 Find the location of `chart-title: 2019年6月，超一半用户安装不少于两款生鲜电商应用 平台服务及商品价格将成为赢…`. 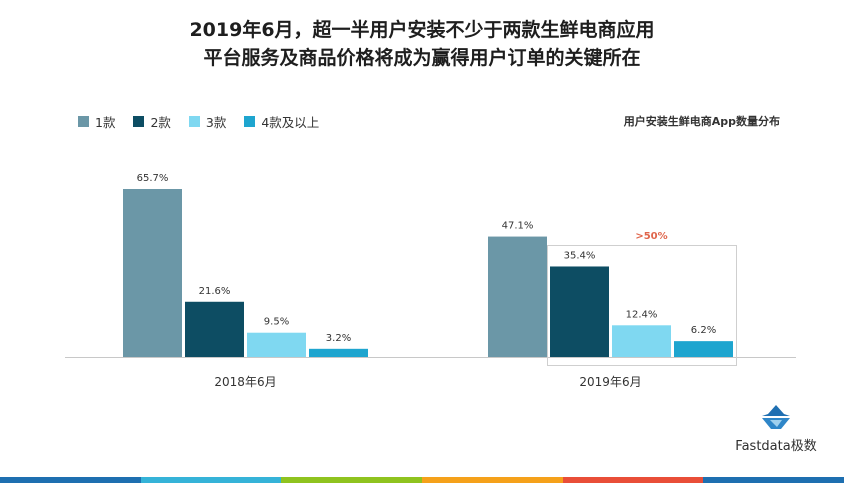

chart-title: 2019年6月，超一半用户安装不少于两款生鲜电商应用 平台服务及商品价格将成为赢… is located at coordinates (422, 44).